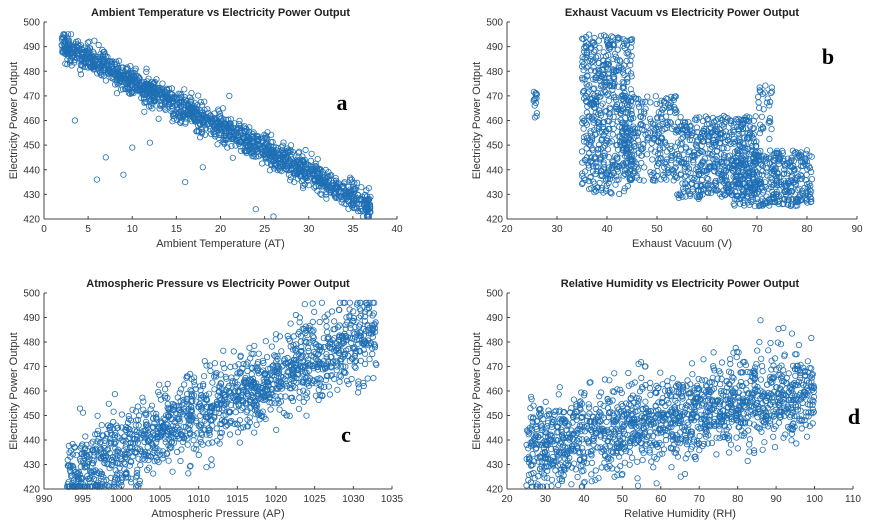  Describe the element at coordinates (477, 120) in the screenshot. I see `y-axis-label: Electricity Power Output` at that location.